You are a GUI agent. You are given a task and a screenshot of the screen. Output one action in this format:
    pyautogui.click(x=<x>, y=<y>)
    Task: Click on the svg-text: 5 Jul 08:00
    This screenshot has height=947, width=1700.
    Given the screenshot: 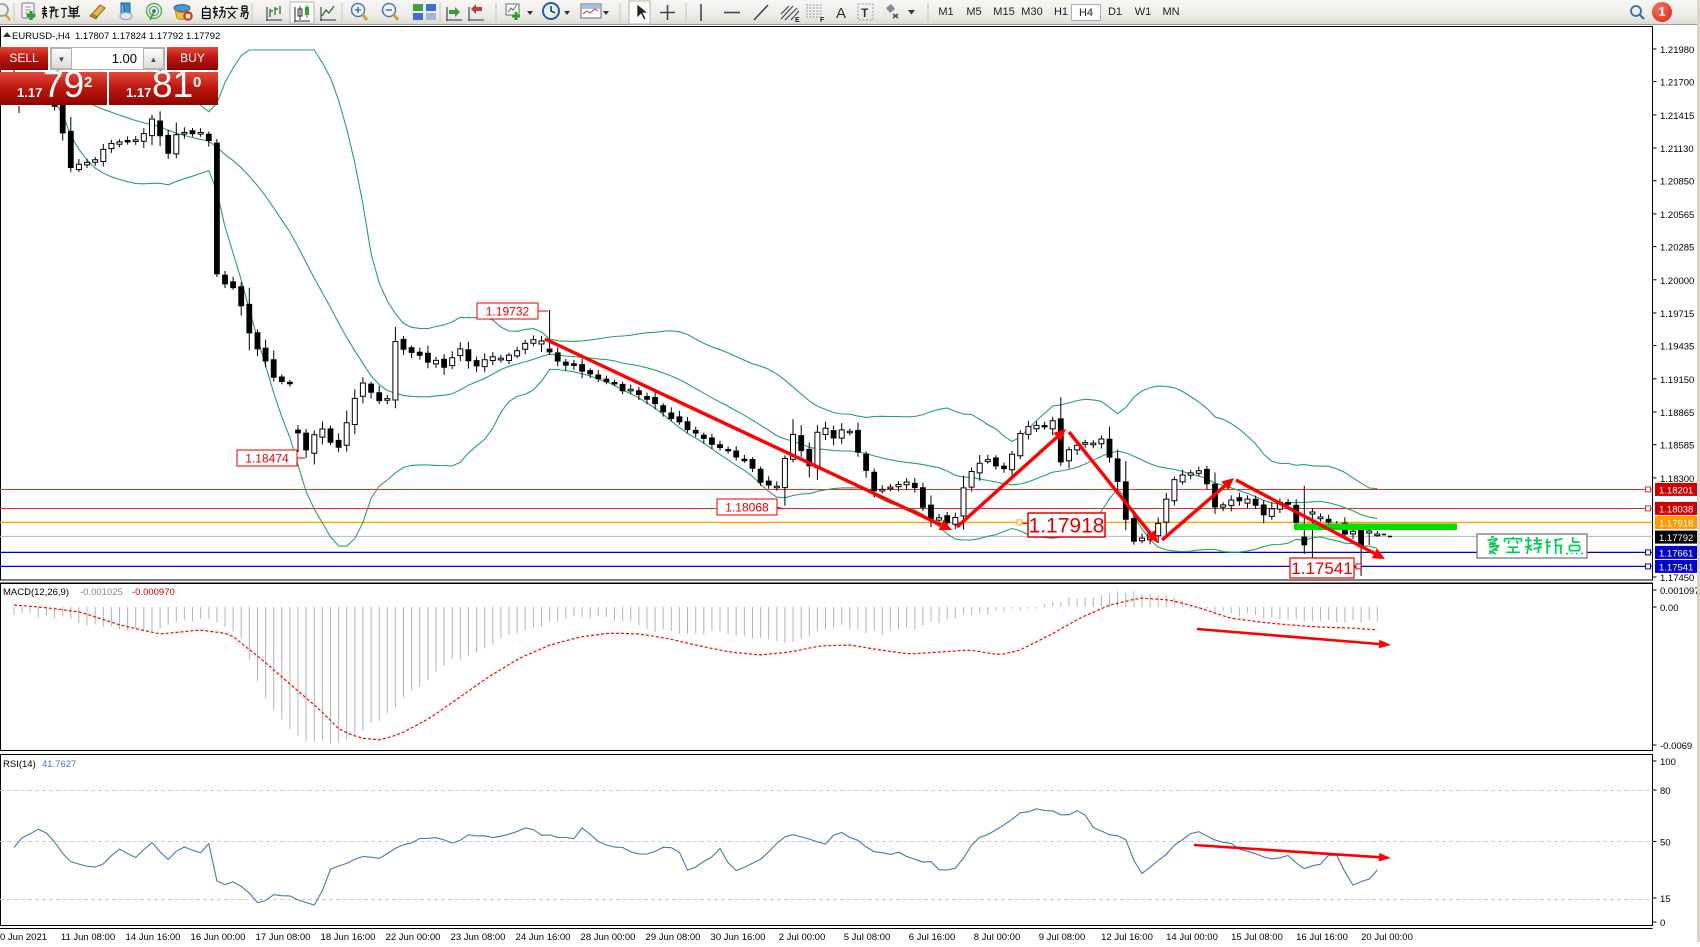 What is the action you would take?
    pyautogui.click(x=867, y=937)
    